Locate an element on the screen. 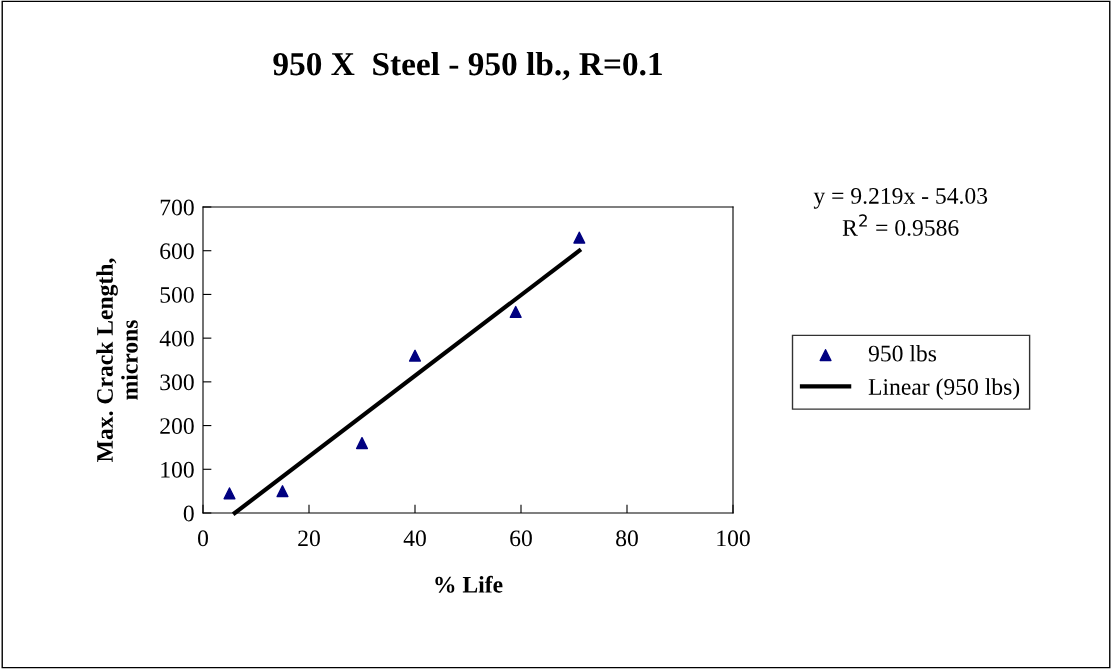 This screenshot has height=669, width=1112. x-tick-label: 60 is located at coordinates (521, 538).